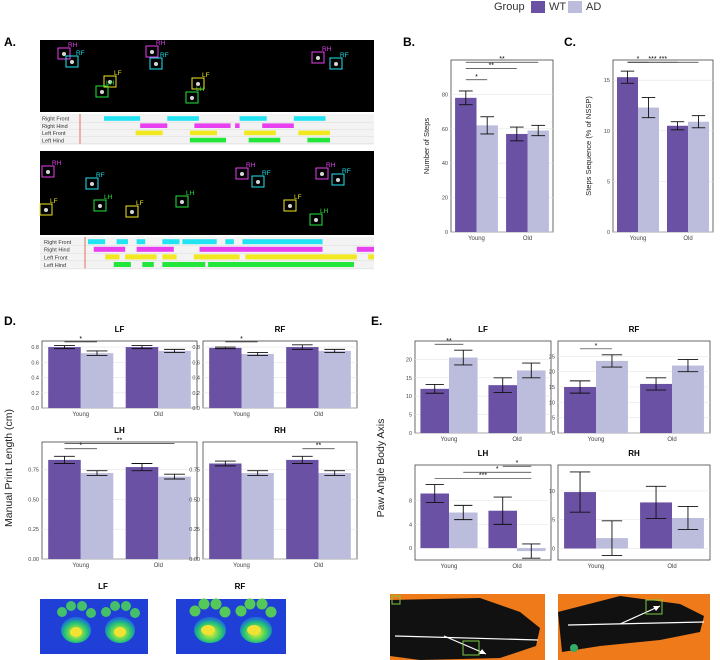 Image resolution: width=720 pixels, height=660 pixels. I want to click on chart-paw-angle-lf: 0 5 10 15 20 LF Young Old **, so click(479, 384).